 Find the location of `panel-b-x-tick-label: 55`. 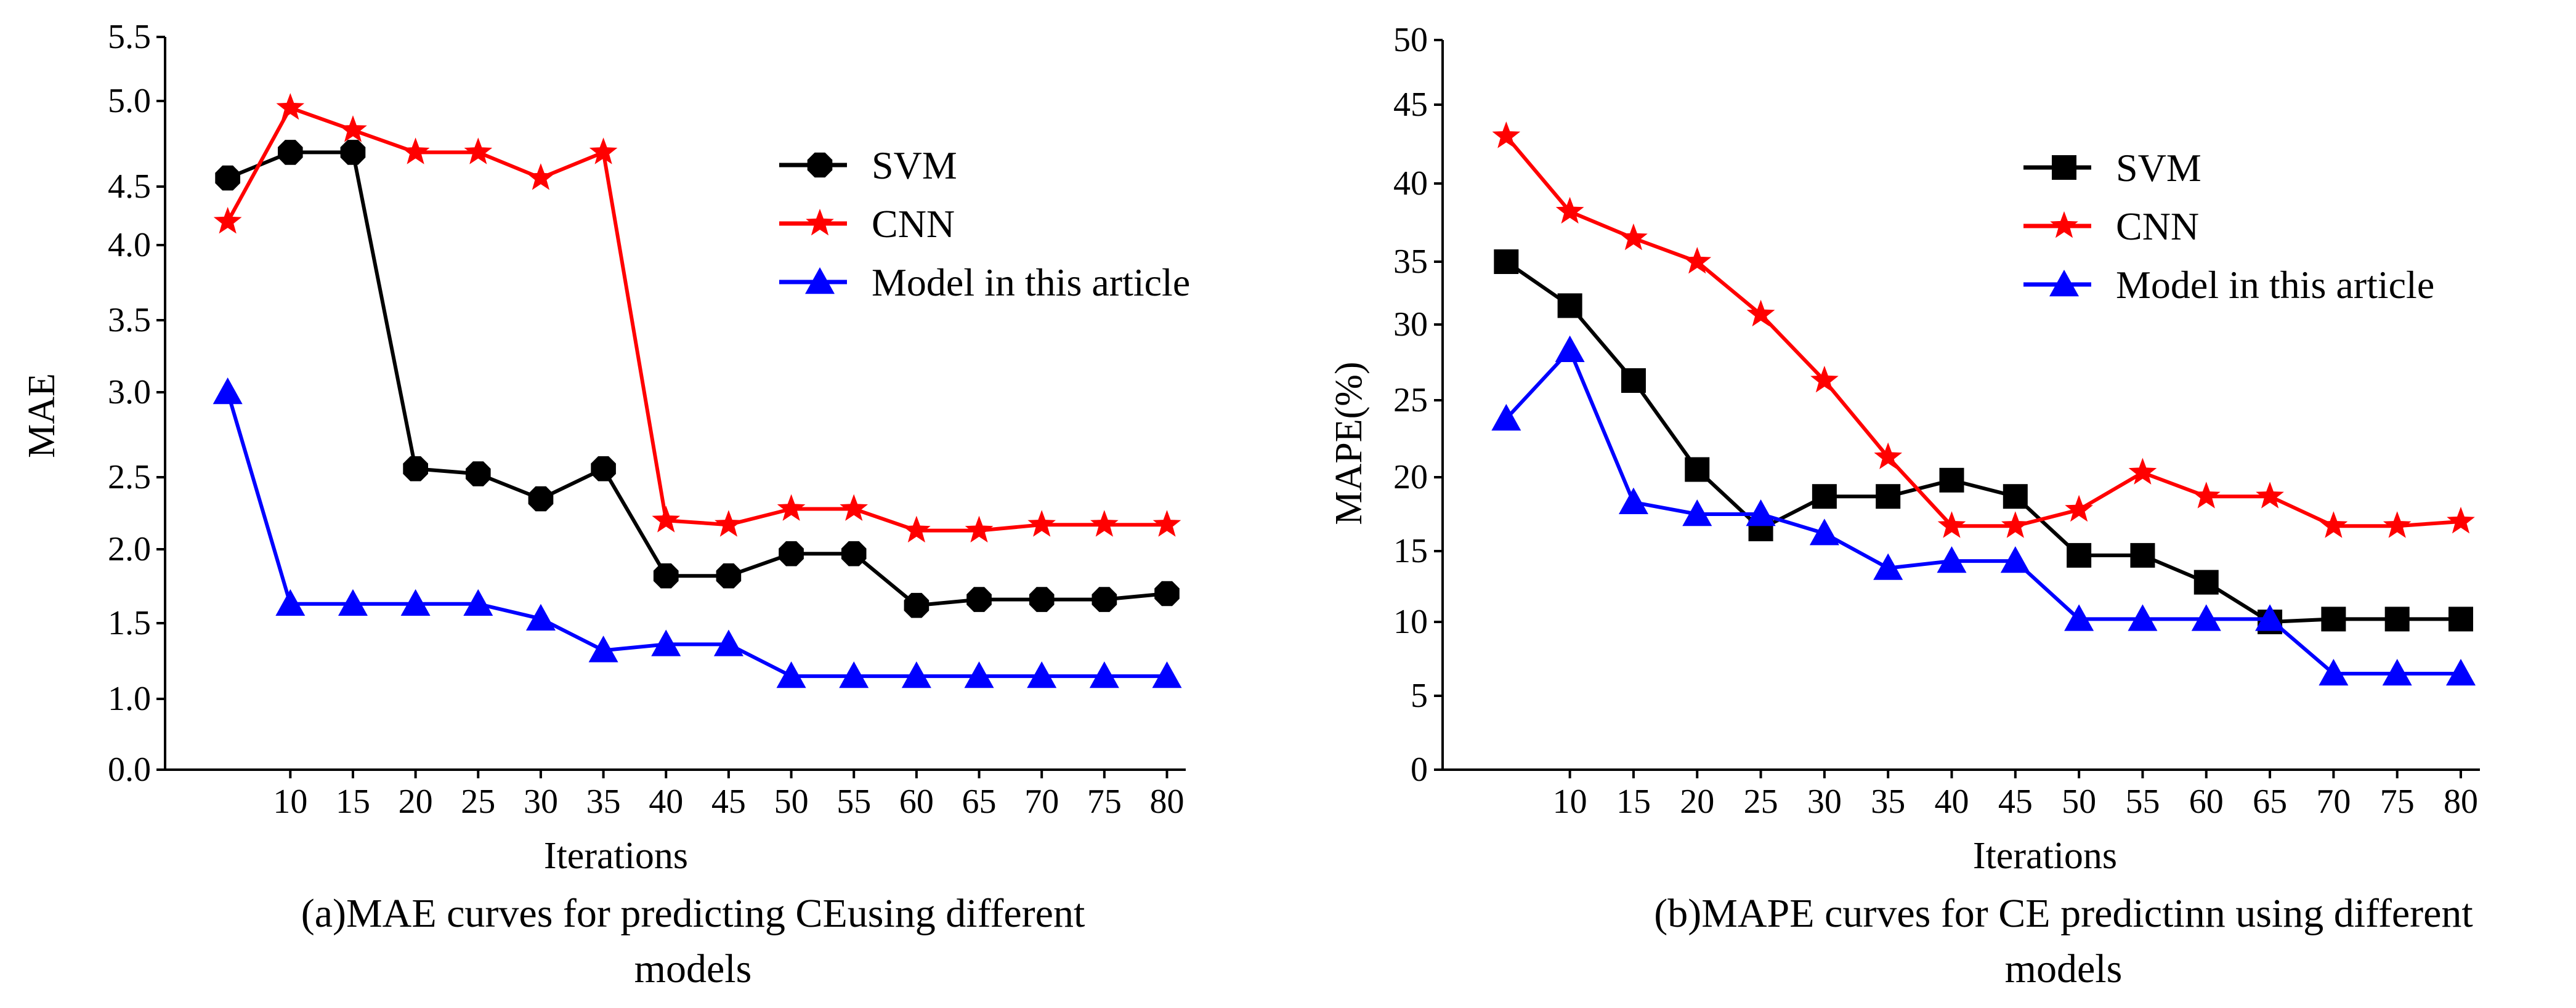

panel-b-x-tick-label: 55 is located at coordinates (2142, 802).